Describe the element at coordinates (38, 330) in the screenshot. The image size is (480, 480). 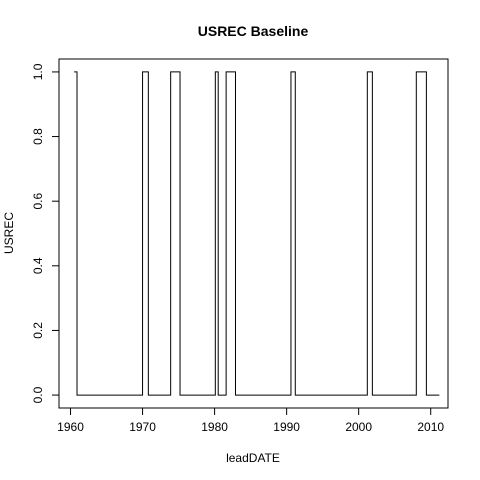
I see `y-tick-label: 0.2` at that location.